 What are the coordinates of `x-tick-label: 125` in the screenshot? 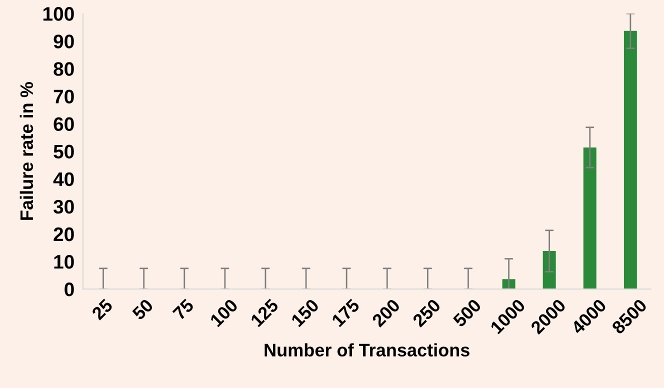 It's located at (265, 313).